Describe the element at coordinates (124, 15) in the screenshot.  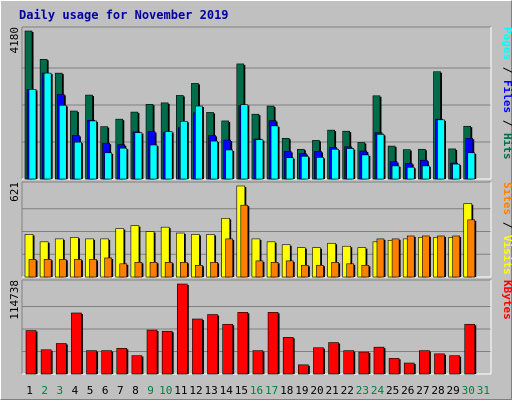
I see `chart-title: Daily usage for November 2019` at that location.